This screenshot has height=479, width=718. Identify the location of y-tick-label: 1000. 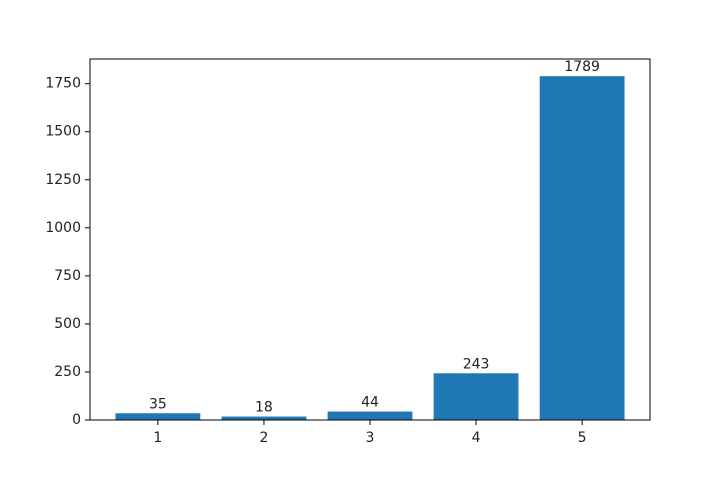
(63, 228).